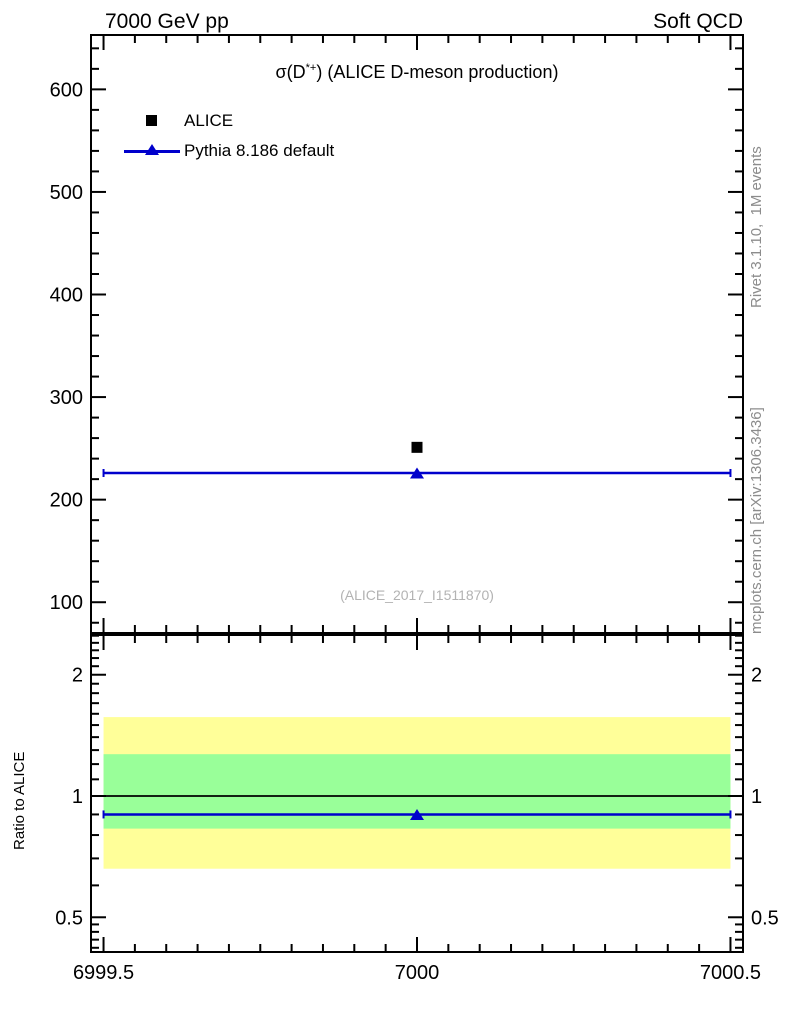 This screenshot has width=786, height=1024. I want to click on legend-row-alice: ALICE, so click(229, 121).